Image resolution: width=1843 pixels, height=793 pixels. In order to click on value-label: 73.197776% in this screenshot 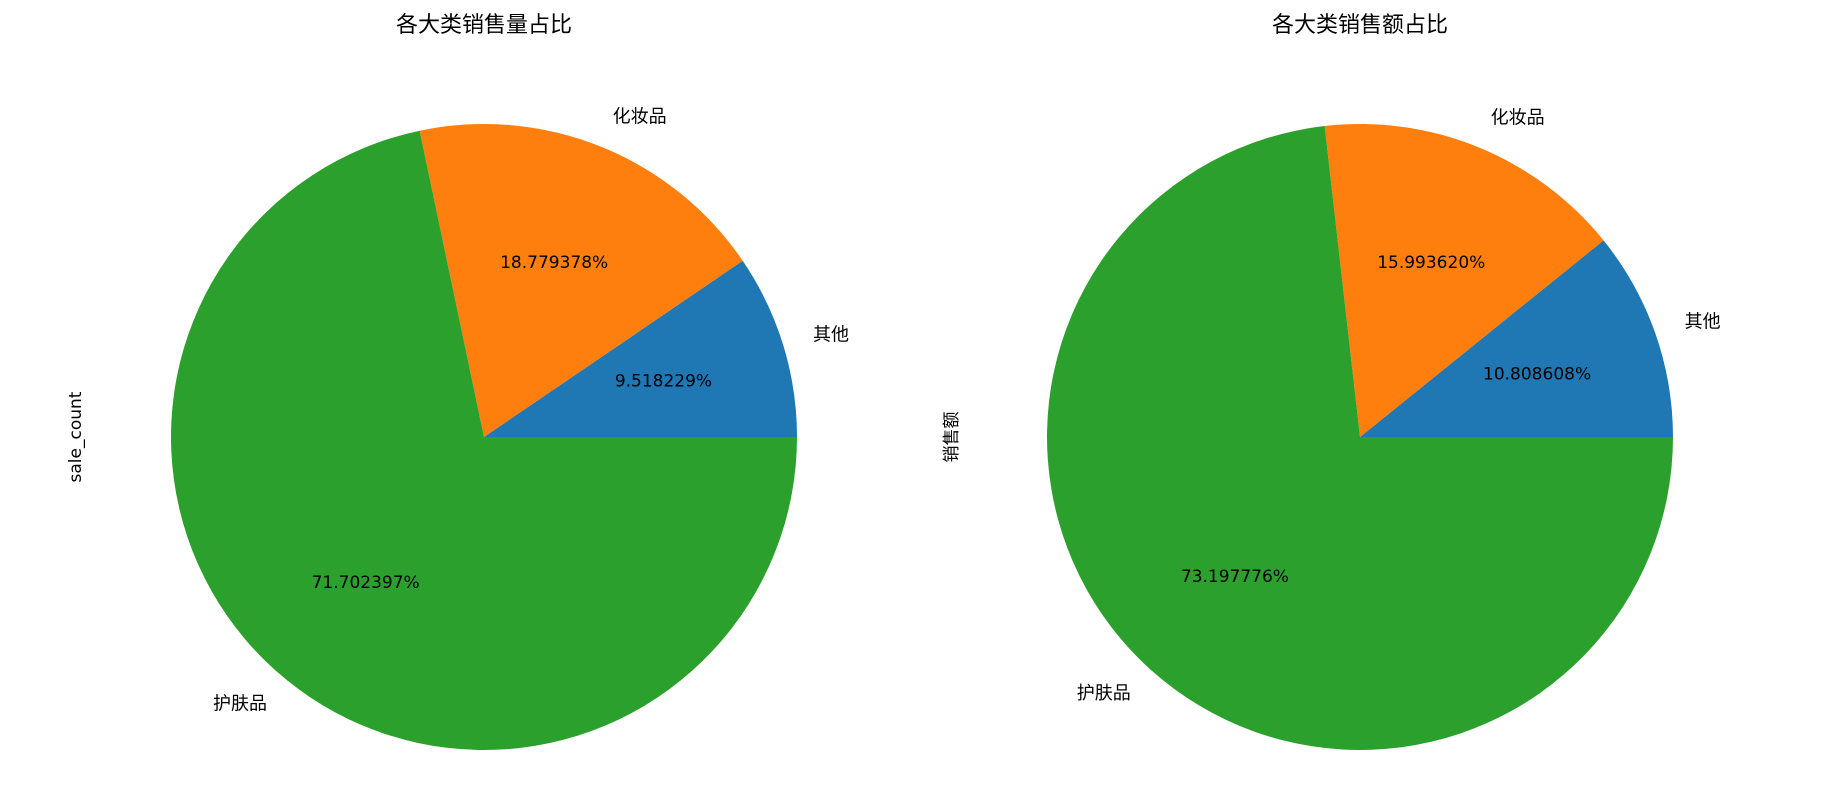, I will do `click(1235, 577)`.